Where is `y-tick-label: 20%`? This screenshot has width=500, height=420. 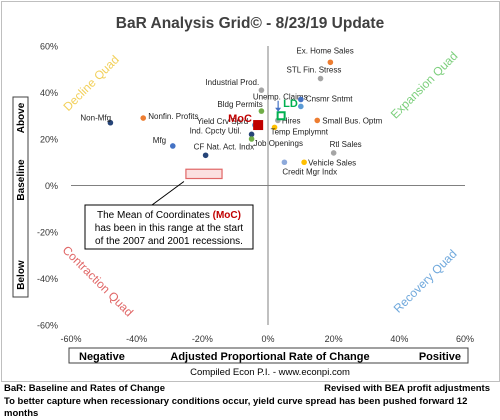 y-tick-label: 20% is located at coordinates (49, 140).